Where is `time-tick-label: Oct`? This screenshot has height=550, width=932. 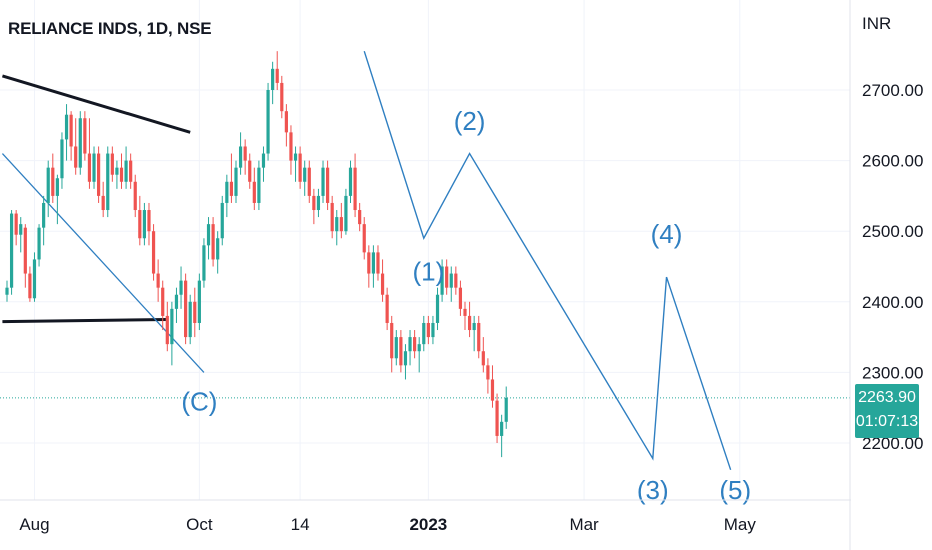 time-tick-label: Oct is located at coordinates (199, 524).